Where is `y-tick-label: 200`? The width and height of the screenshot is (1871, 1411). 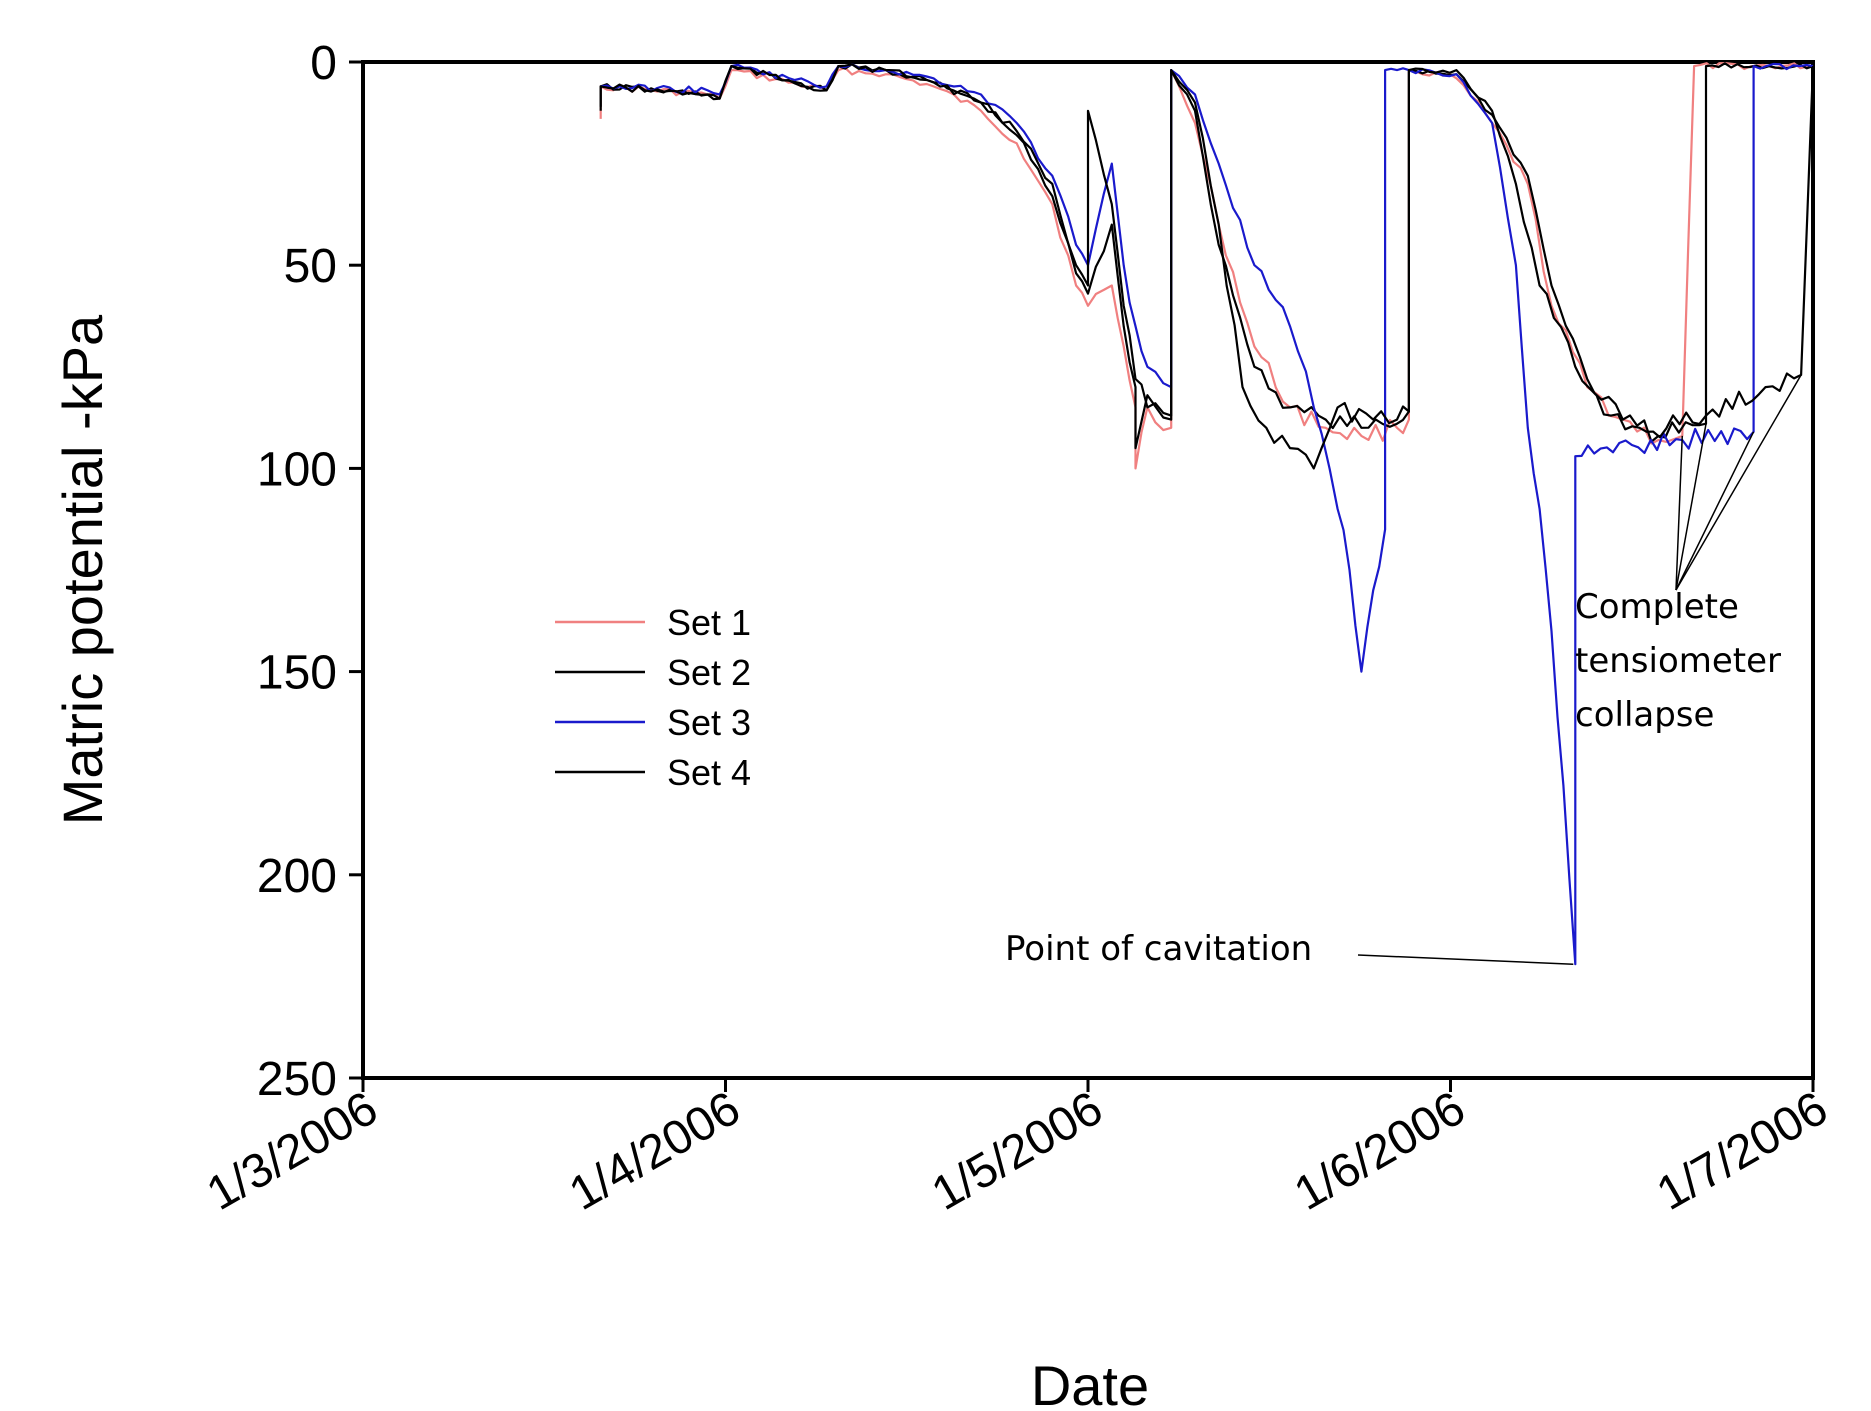
y-tick-label: 200 is located at coordinates (297, 876).